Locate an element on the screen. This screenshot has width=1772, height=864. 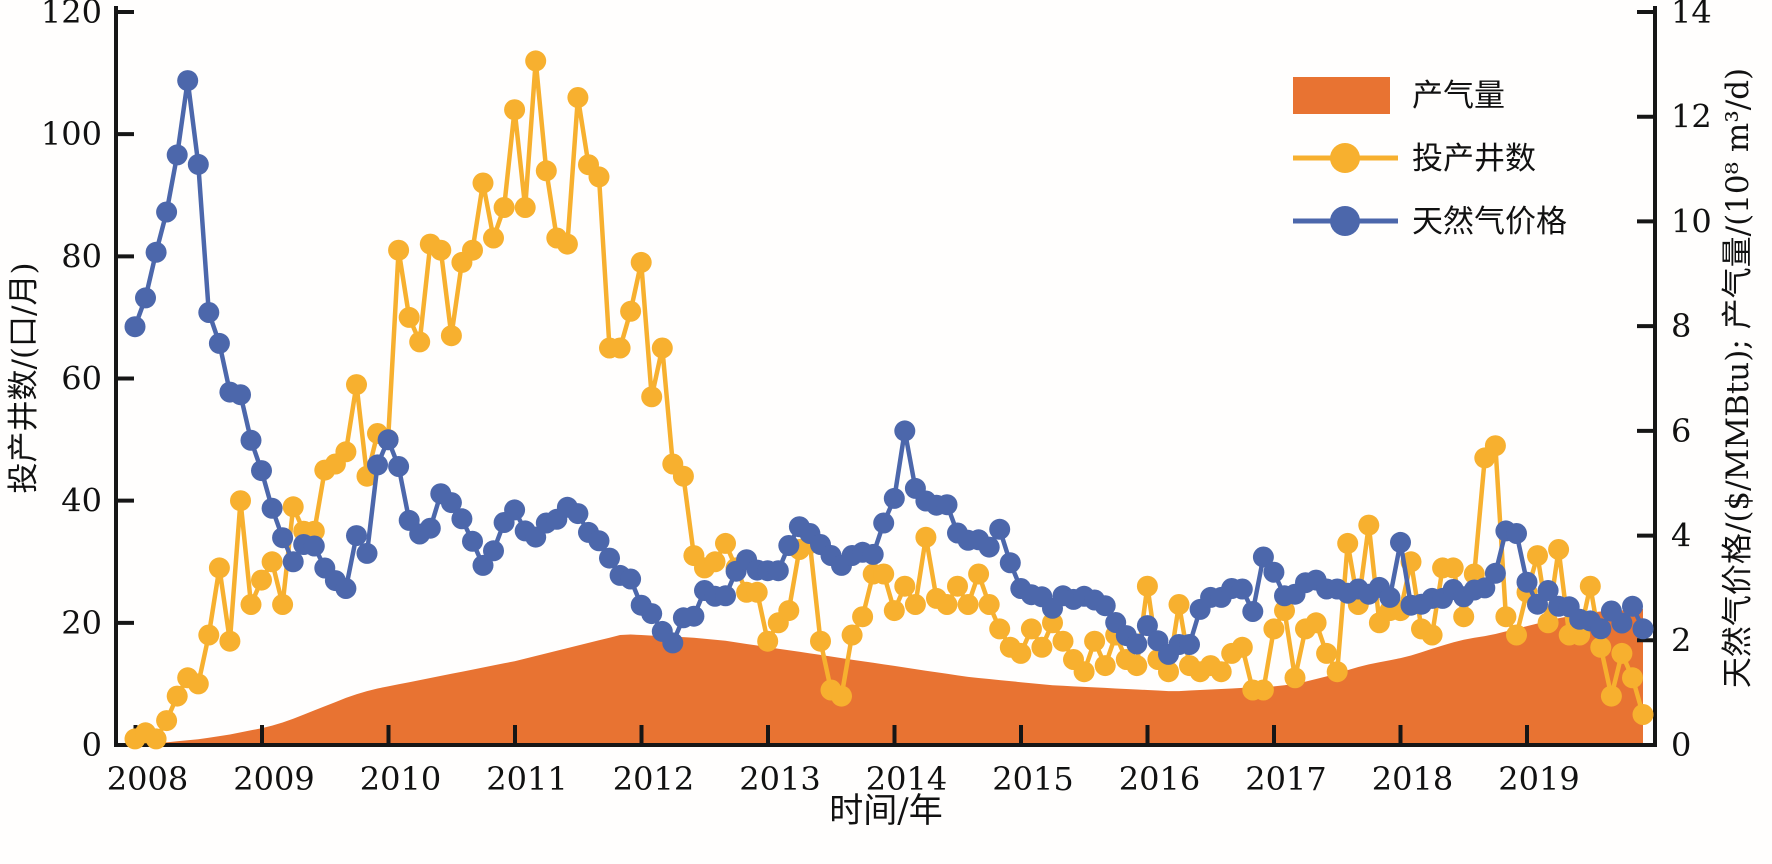
x-axis-year-label: 2017 is located at coordinates (1285, 779).